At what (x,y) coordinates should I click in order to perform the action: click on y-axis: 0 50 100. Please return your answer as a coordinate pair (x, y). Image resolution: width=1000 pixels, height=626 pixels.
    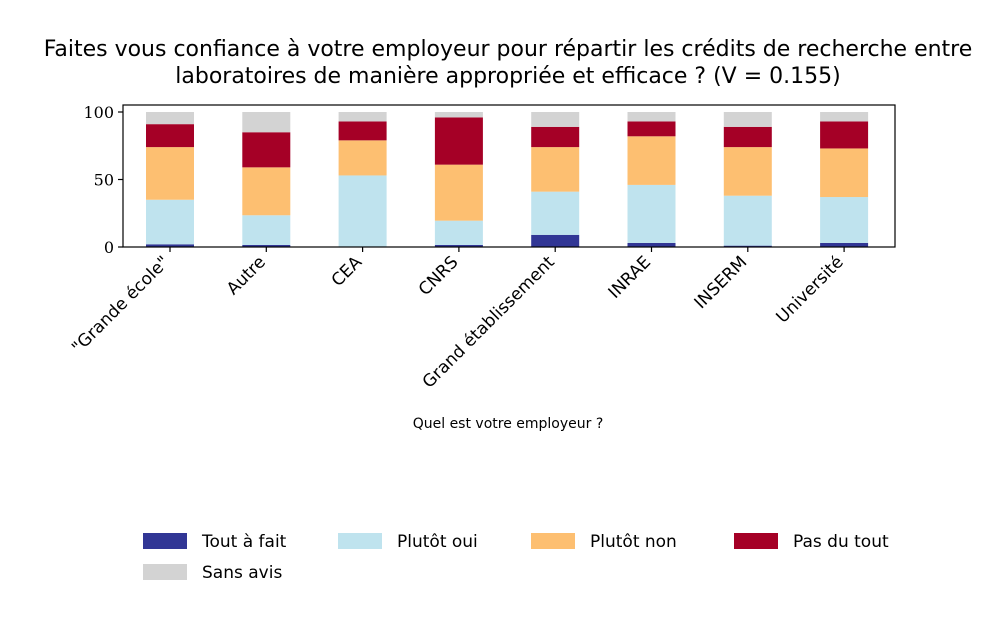
    Looking at the image, I should click on (103, 180).